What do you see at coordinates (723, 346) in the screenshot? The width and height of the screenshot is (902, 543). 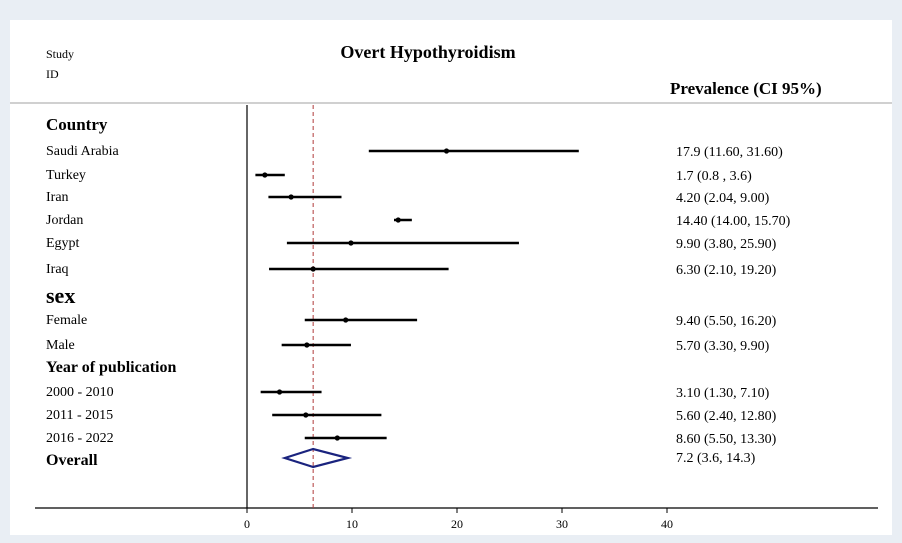 I see `row-value: 5.70 (3.30, 9.90)` at bounding box center [723, 346].